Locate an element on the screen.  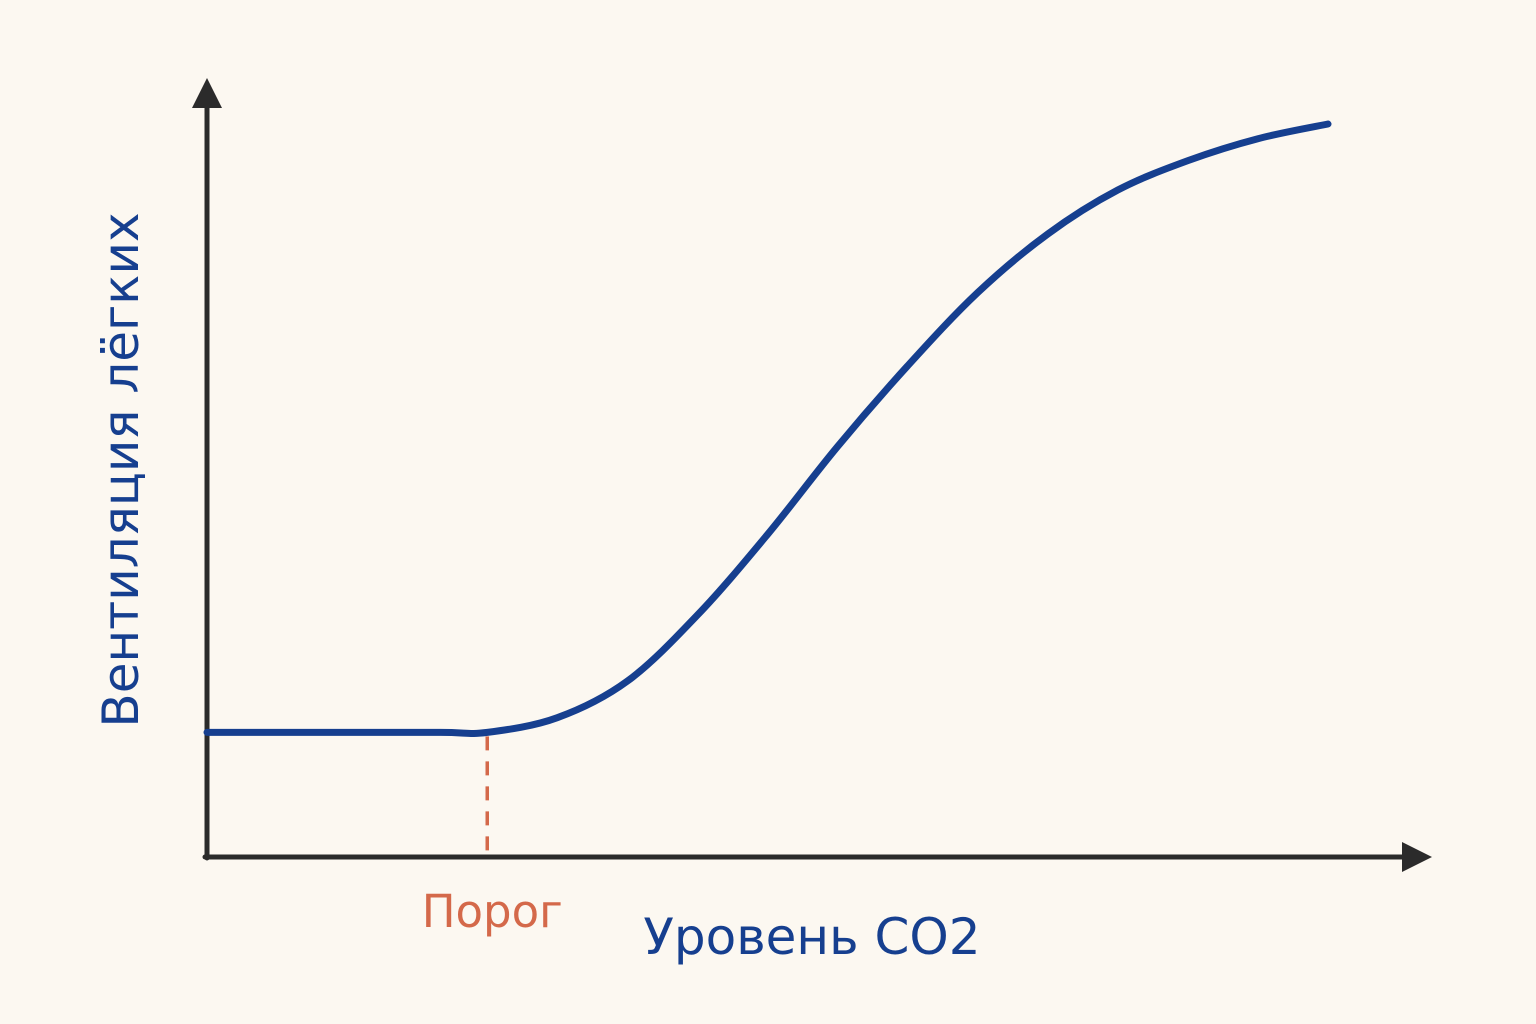
y-axis-arrow-icon is located at coordinates (207, 93).